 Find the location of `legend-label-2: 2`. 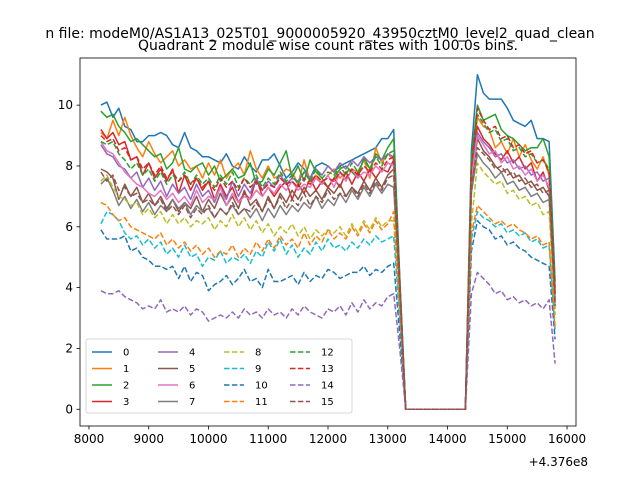

legend-label-2: 2 is located at coordinates (126, 386).